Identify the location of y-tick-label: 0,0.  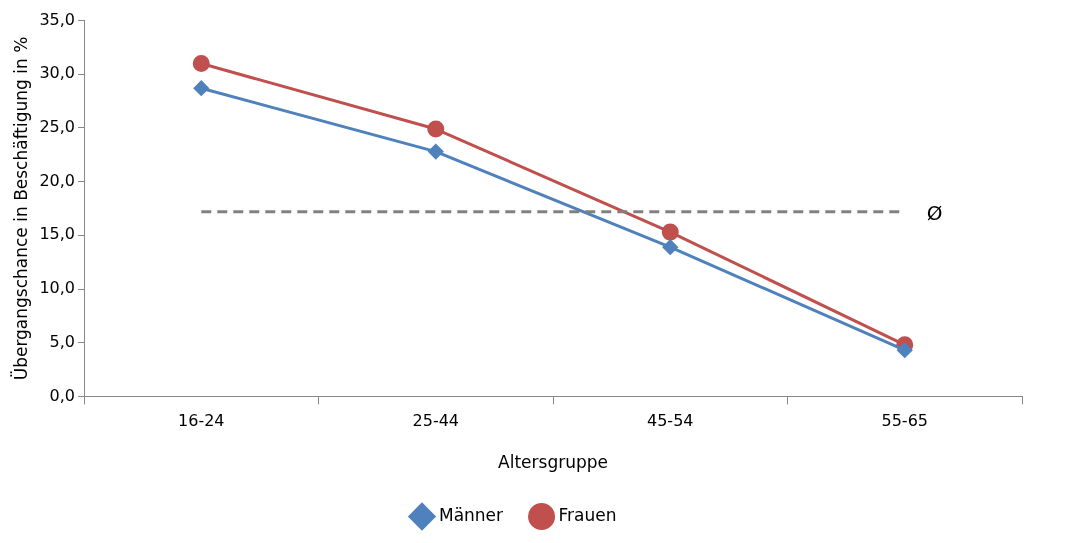
(62, 395).